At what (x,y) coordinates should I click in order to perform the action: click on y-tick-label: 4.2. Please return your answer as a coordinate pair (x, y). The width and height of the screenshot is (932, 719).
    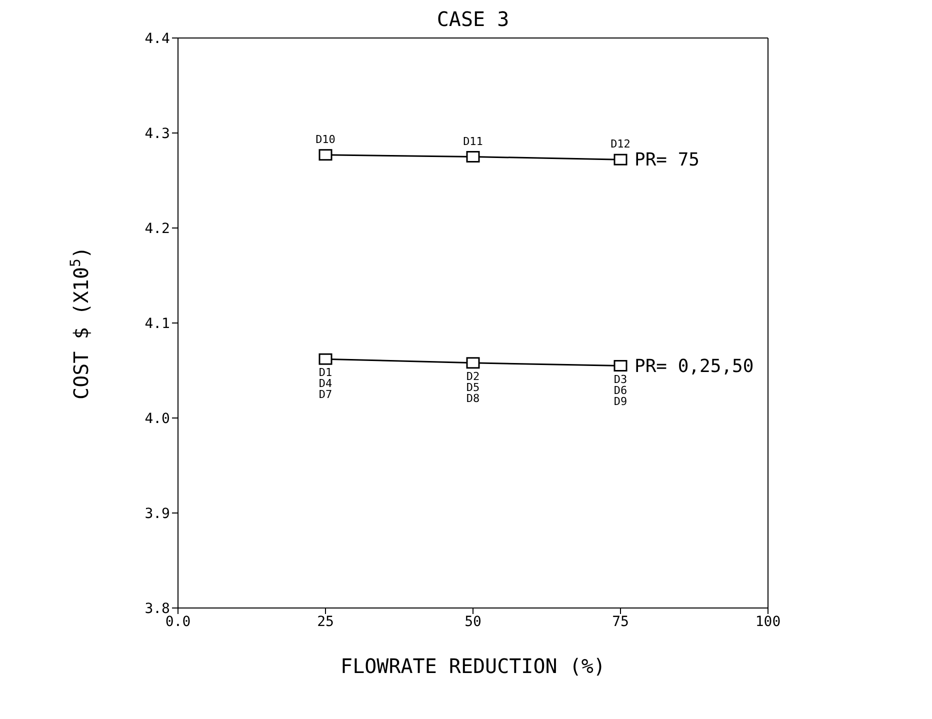
    Looking at the image, I should click on (157, 228).